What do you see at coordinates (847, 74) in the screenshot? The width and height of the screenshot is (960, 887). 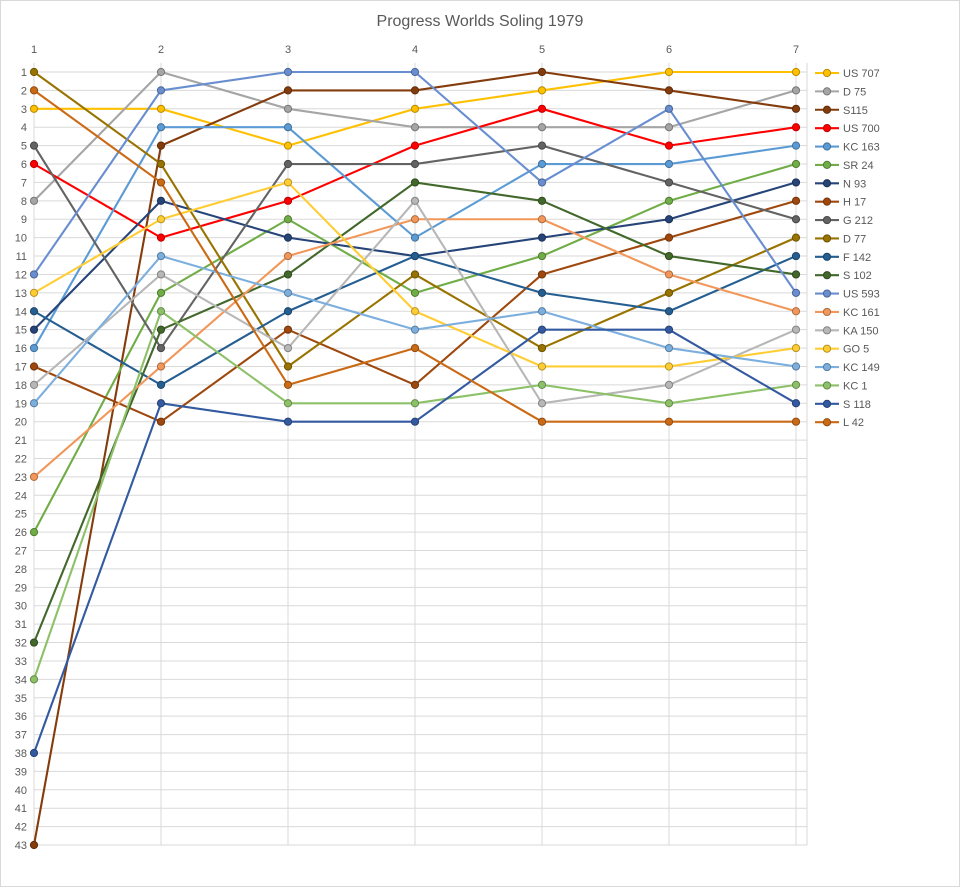 I see `legend-item-us-707: US 707` at bounding box center [847, 74].